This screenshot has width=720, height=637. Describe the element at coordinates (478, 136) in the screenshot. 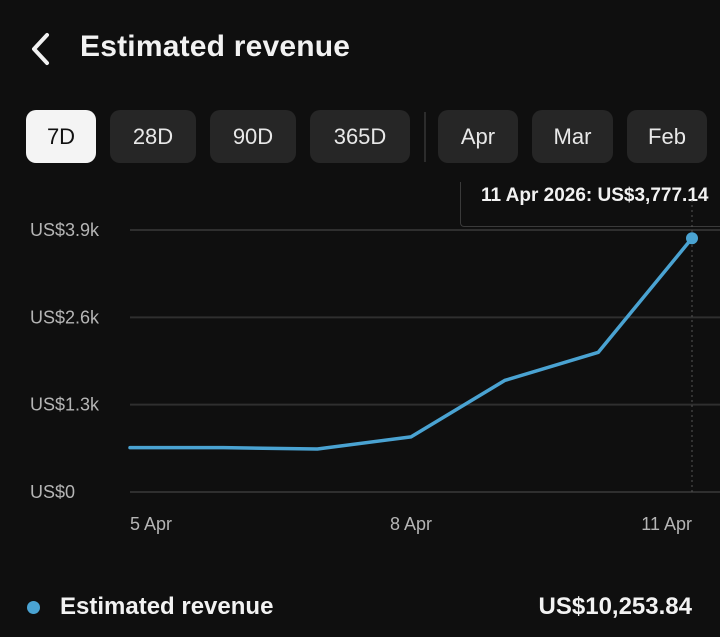

I see `chip-month-apr: Apr` at that location.